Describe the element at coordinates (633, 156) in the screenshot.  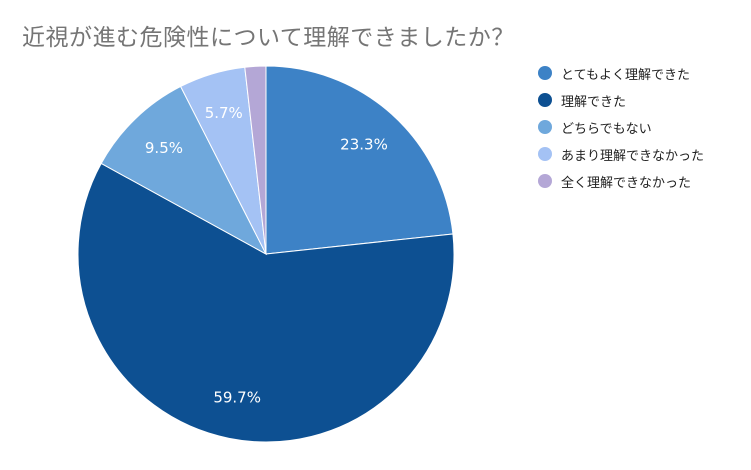
I see `legend-label: あまり理解できなかった` at that location.